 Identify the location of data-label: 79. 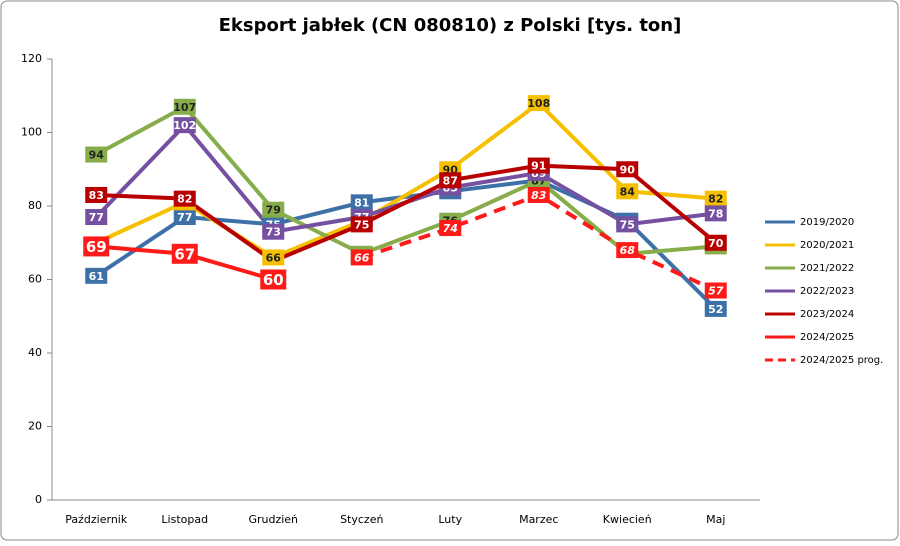
(273, 210).